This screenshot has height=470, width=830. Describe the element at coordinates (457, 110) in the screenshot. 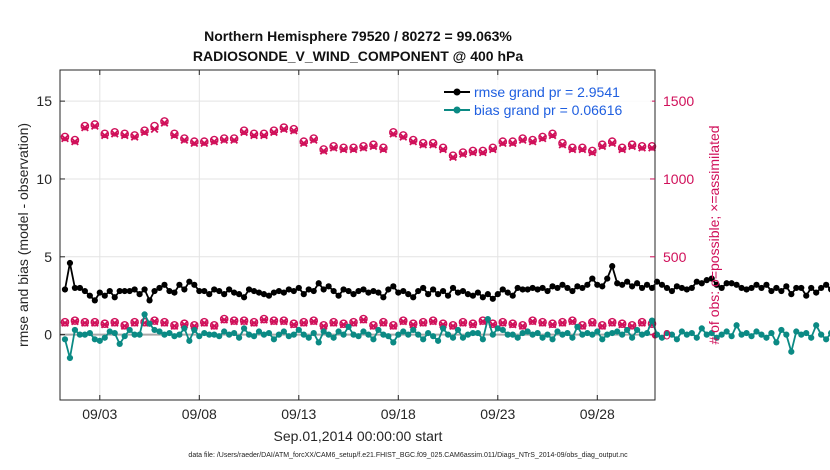

I see `legend-bias-marker` at that location.